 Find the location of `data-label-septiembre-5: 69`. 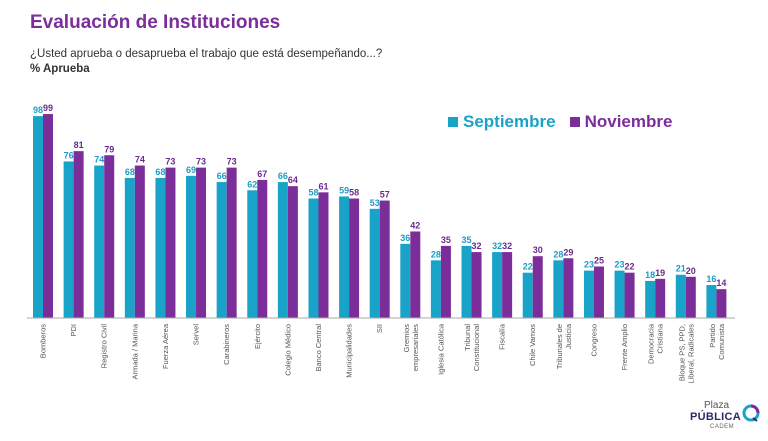

data-label-septiembre-5: 69 is located at coordinates (191, 170).